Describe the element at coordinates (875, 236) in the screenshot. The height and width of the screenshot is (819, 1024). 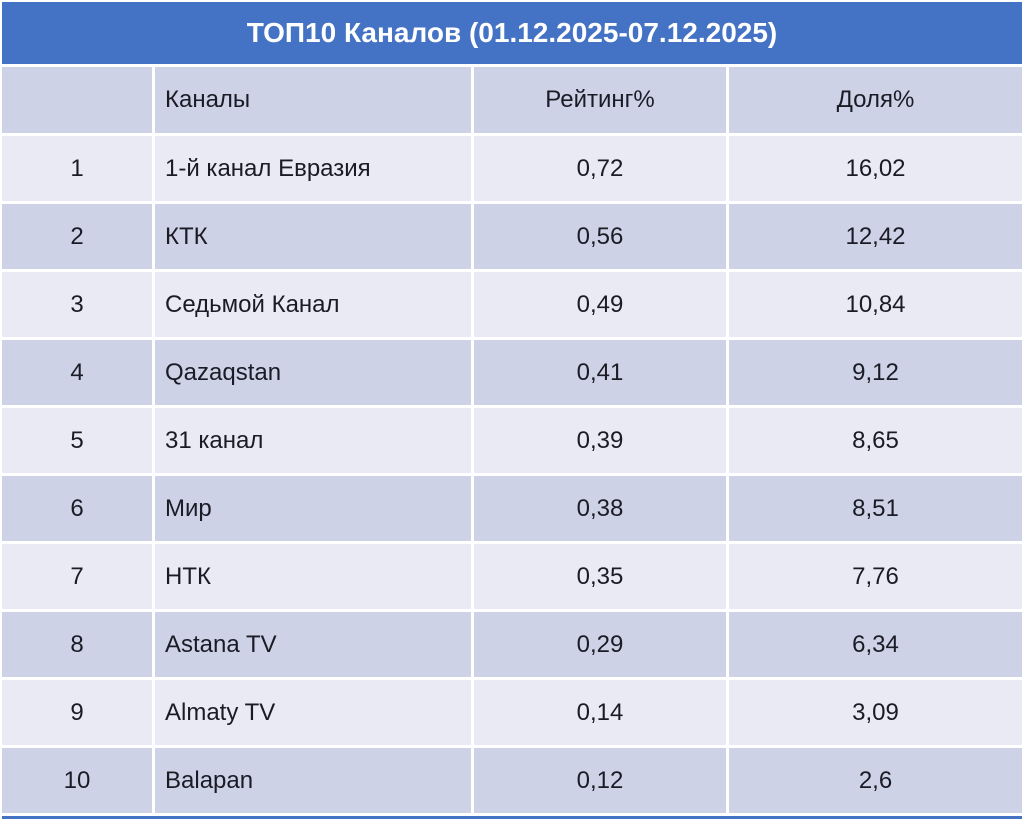
I see `share-cell: 12,42` at that location.